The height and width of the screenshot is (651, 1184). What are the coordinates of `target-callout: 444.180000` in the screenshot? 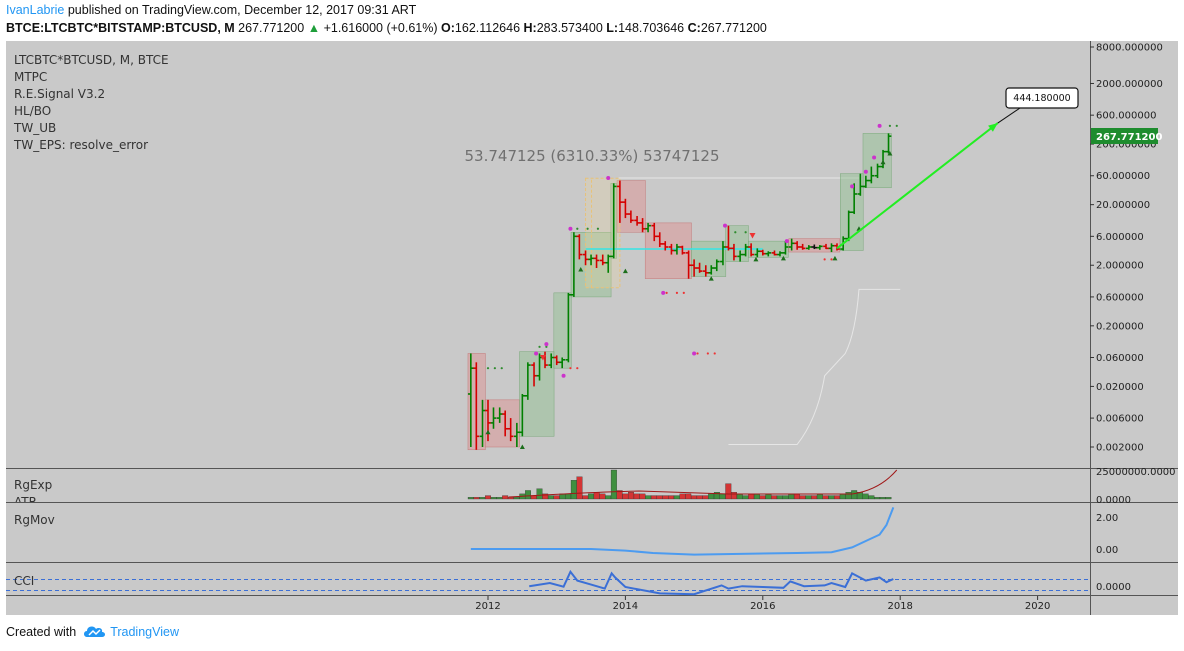 It's located at (1038, 105).